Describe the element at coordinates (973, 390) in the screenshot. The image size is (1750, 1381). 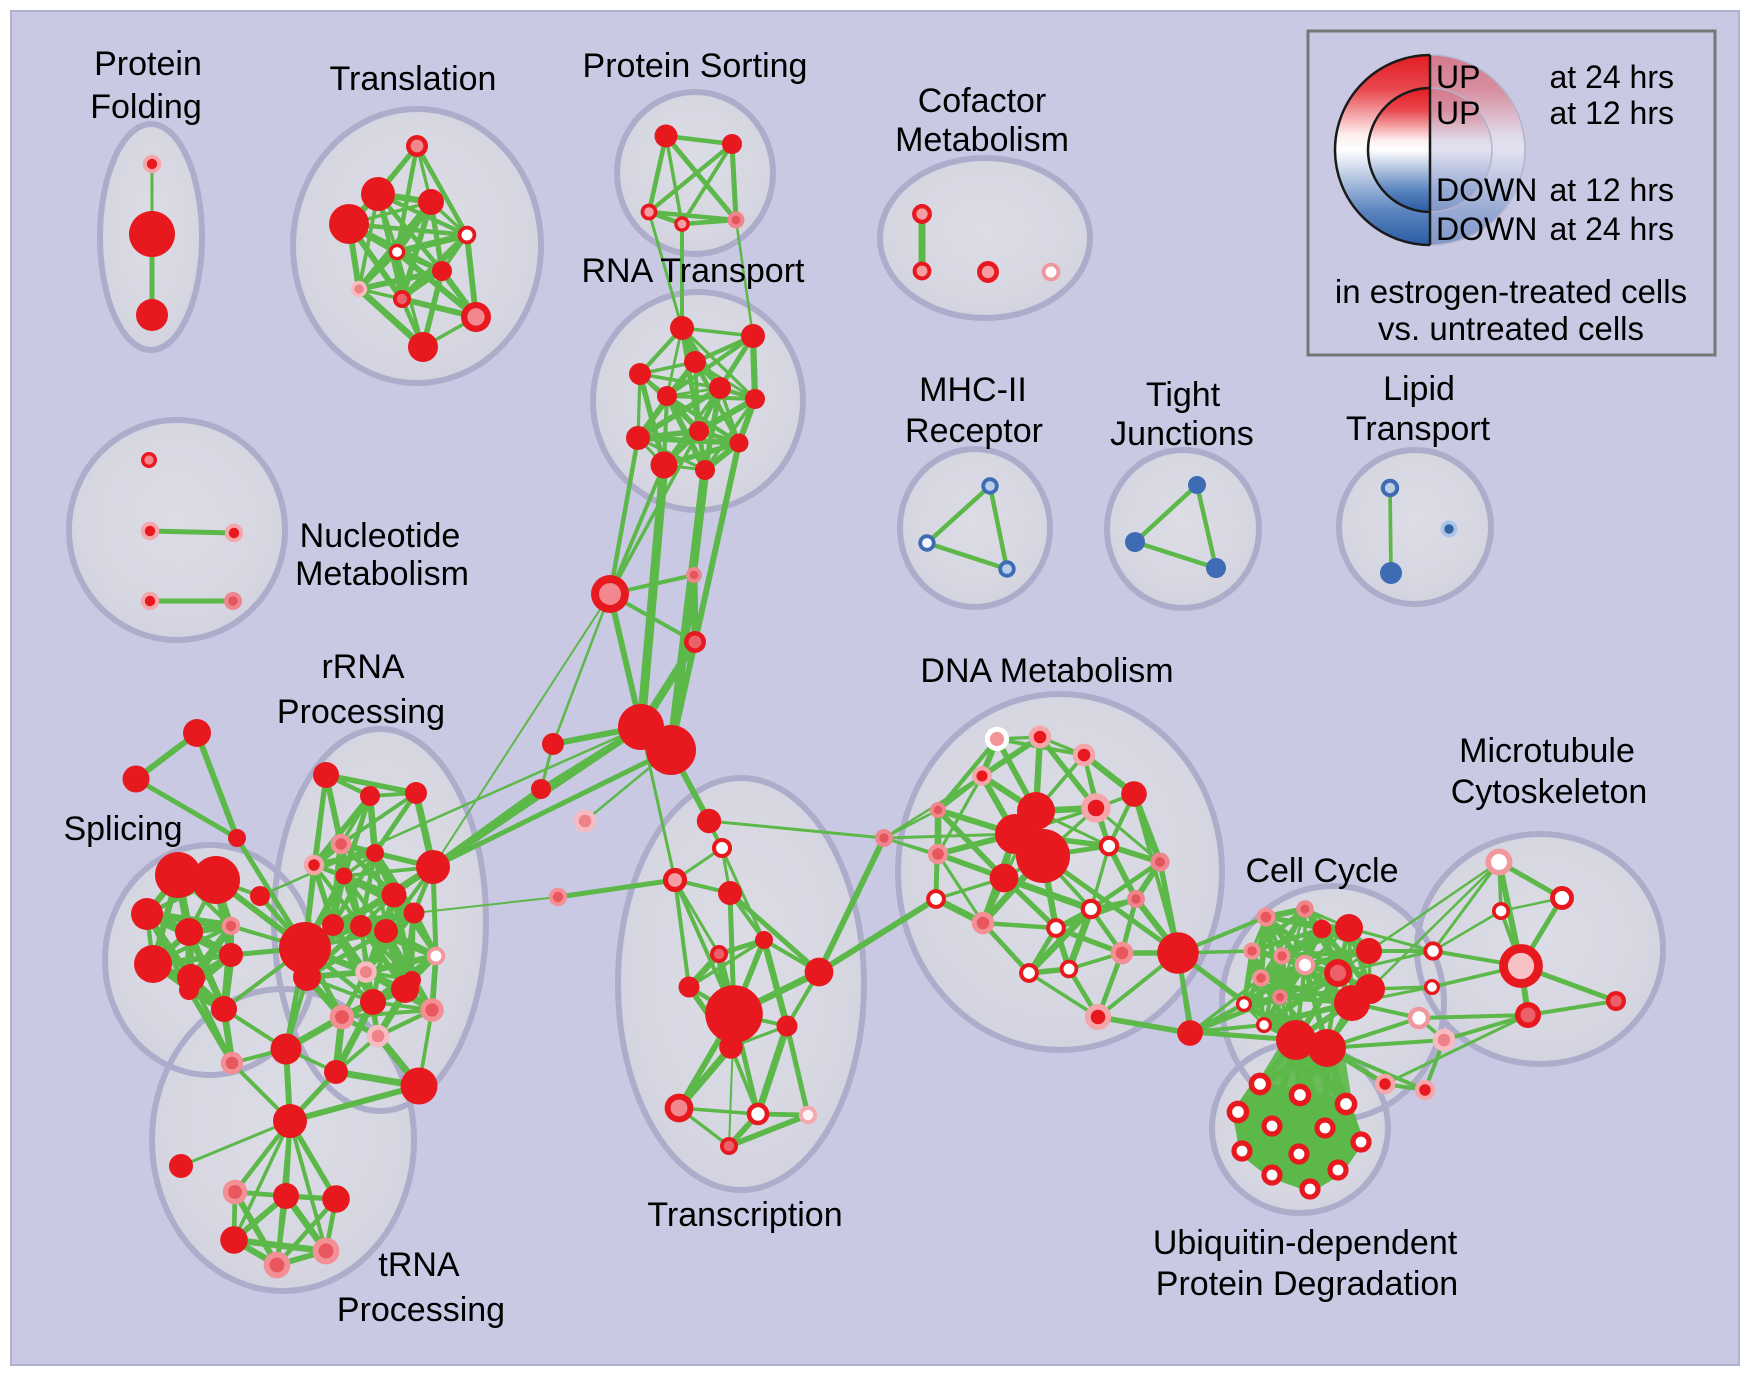
I see `svg-text: MHC-II` at that location.